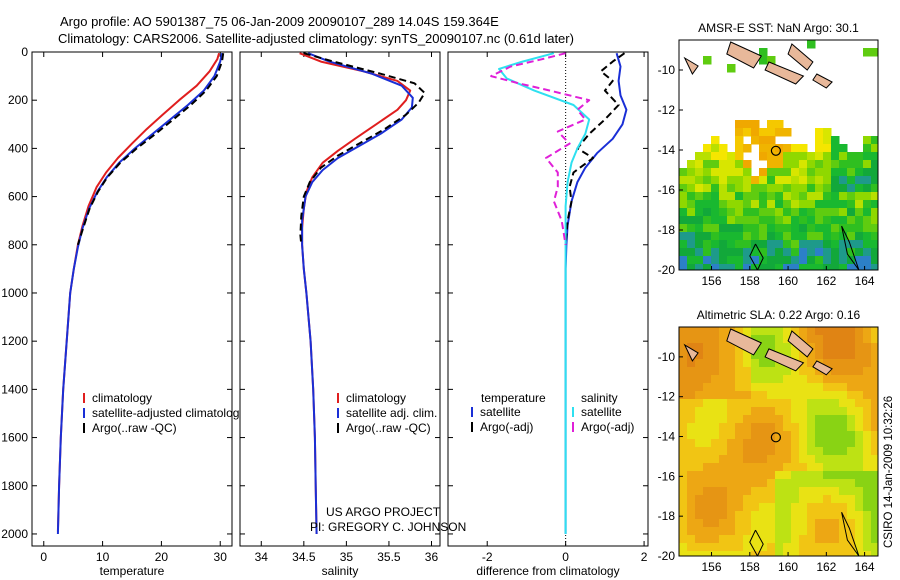 The height and width of the screenshot is (580, 900). I want to click on sla-field, so click(778, 441).